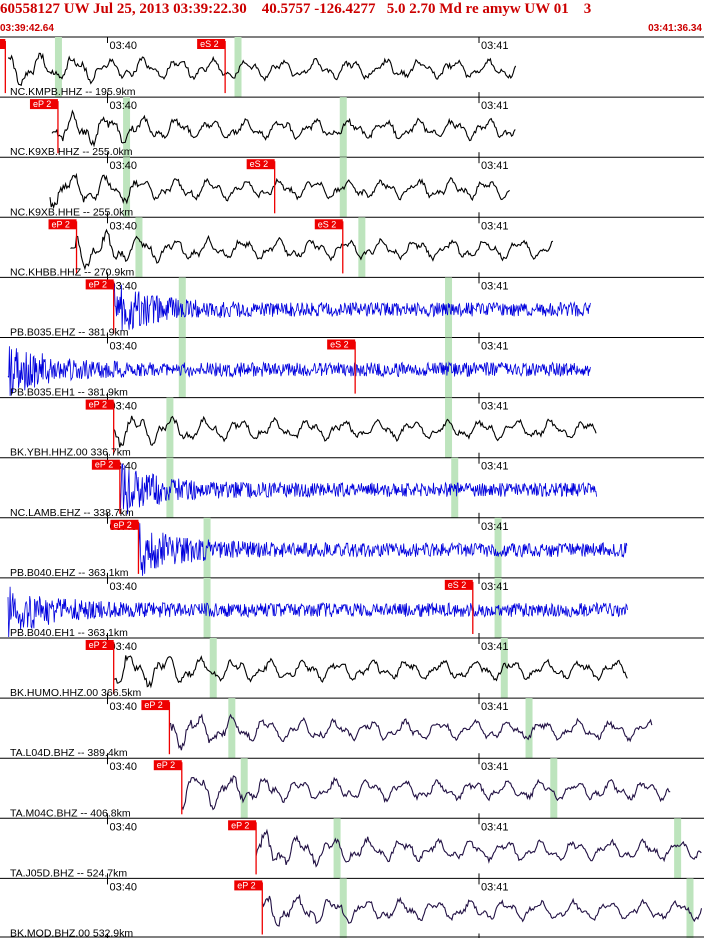  Describe the element at coordinates (76, 693) in the screenshot. I see `station-label: BK.HUMO.HHZ.00 366.5km` at that location.